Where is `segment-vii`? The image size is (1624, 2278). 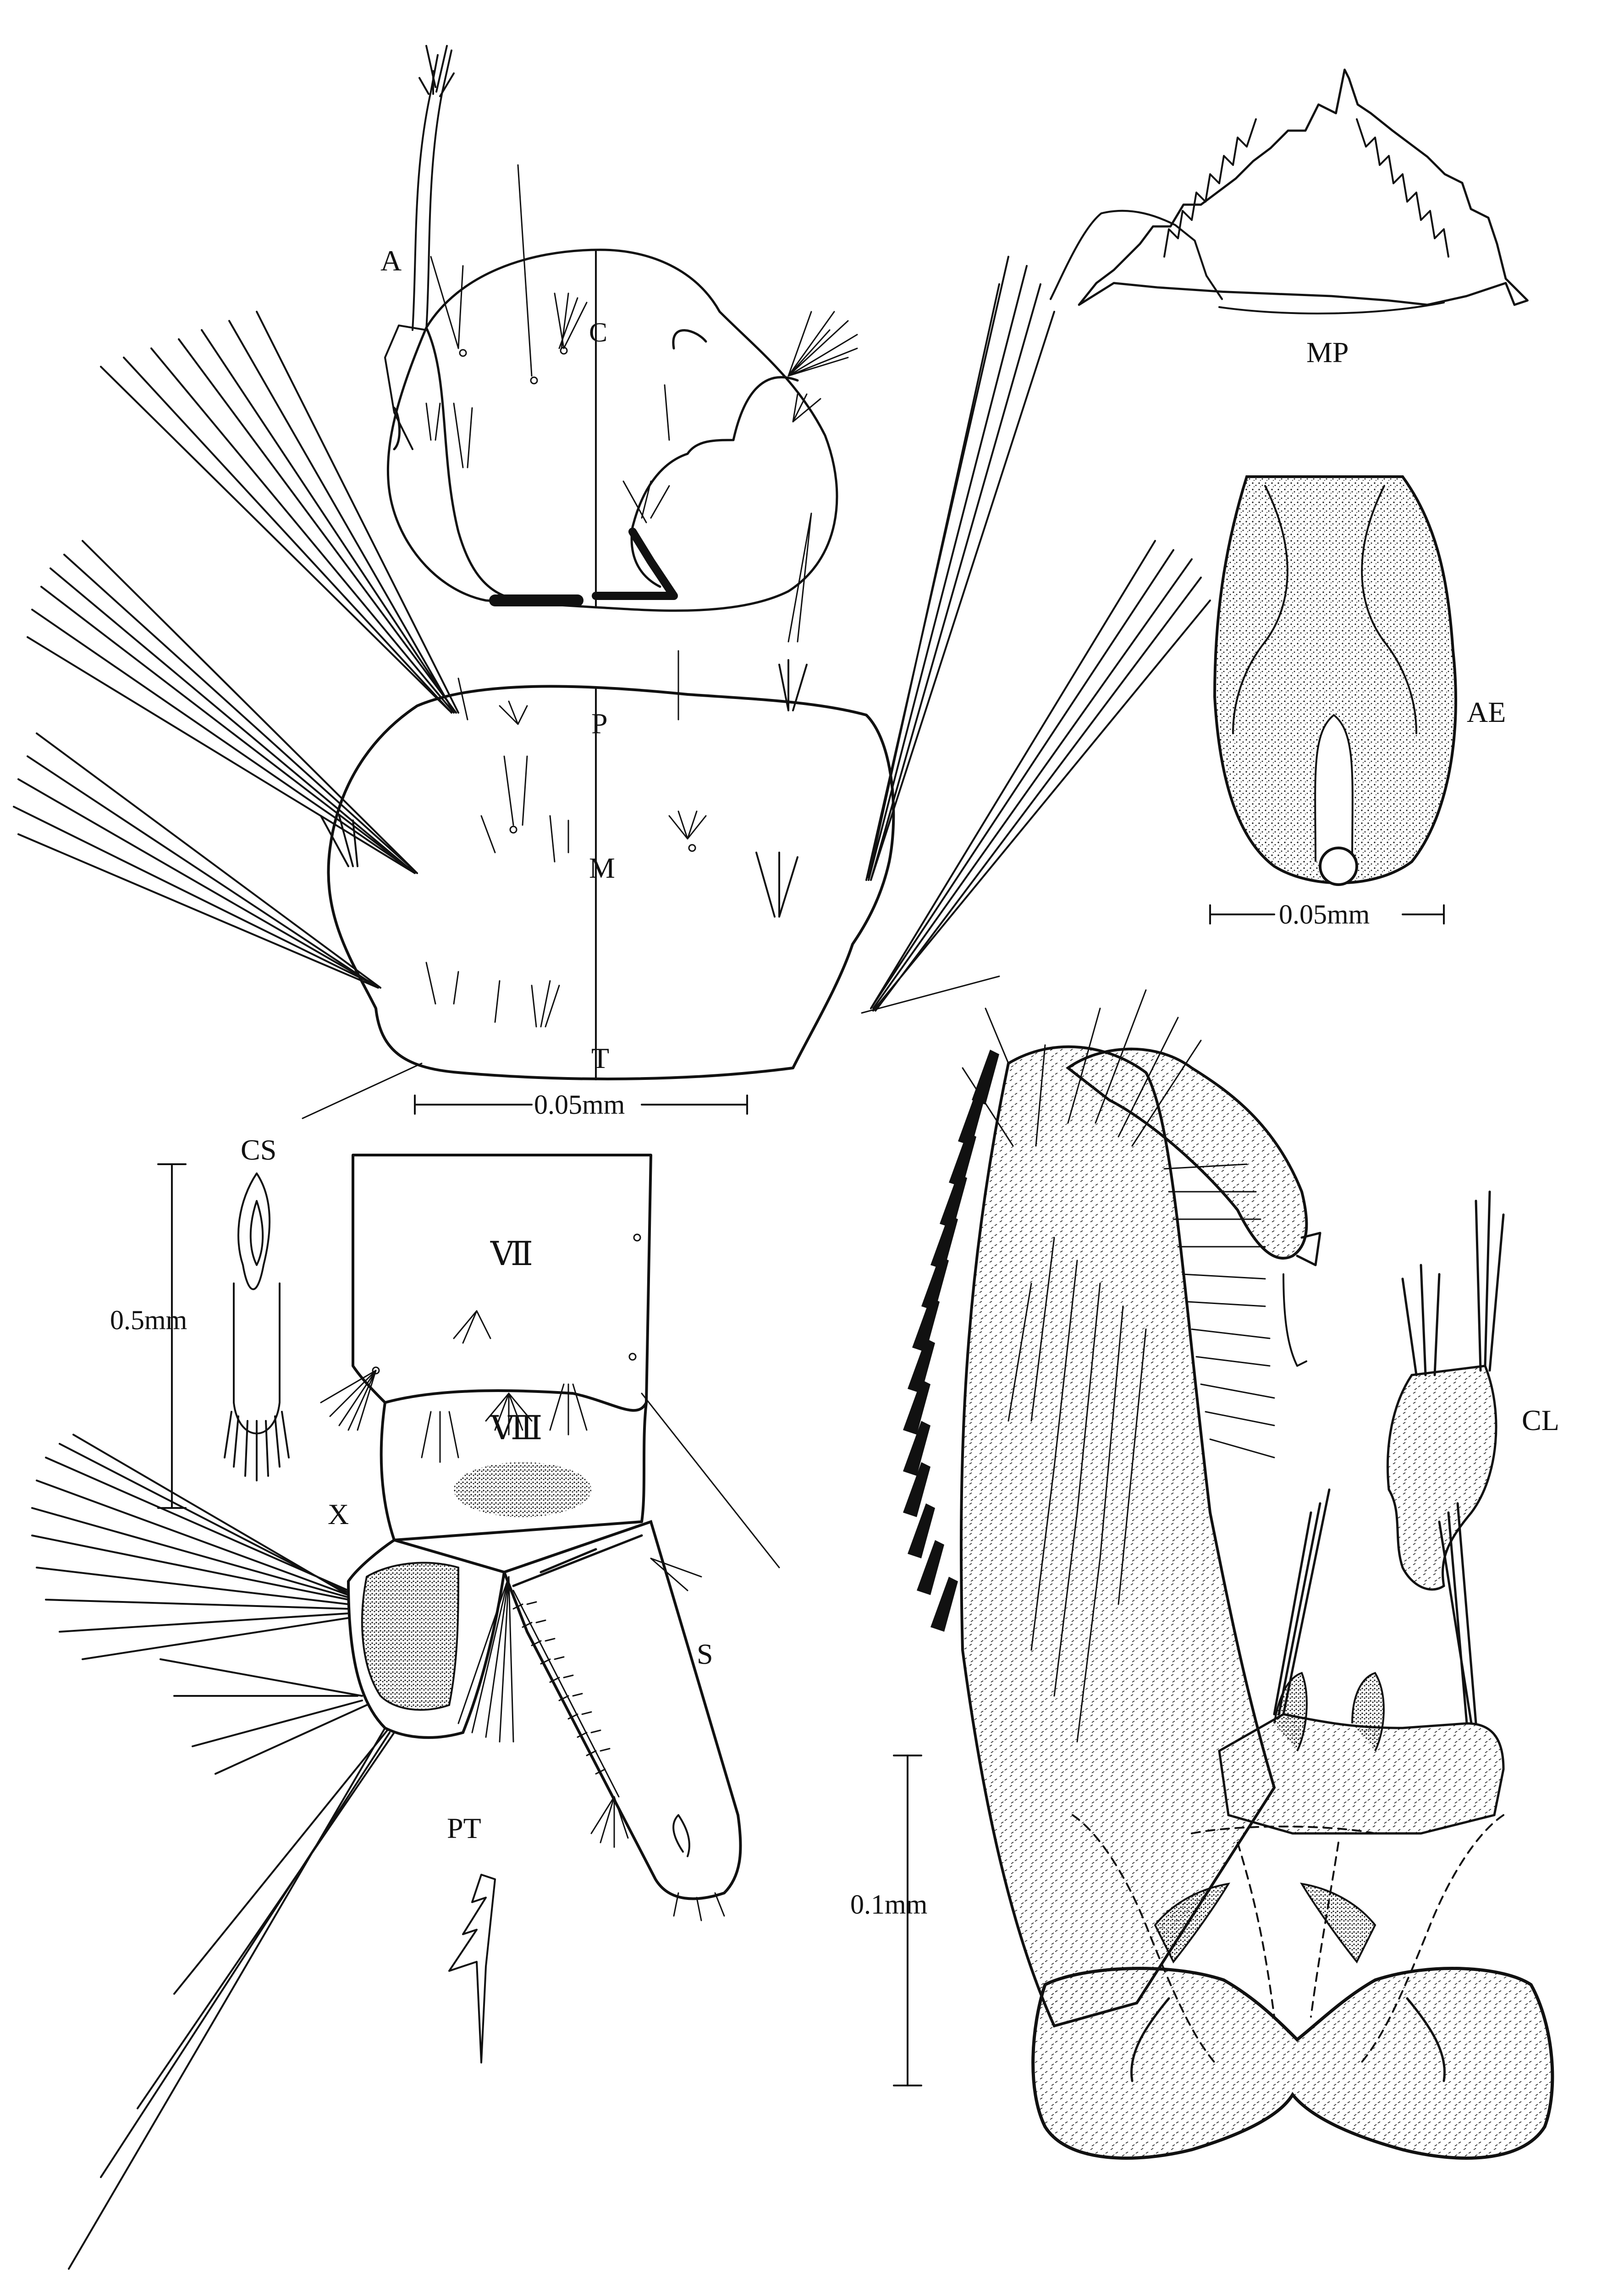 segment-vii is located at coordinates (502, 1283).